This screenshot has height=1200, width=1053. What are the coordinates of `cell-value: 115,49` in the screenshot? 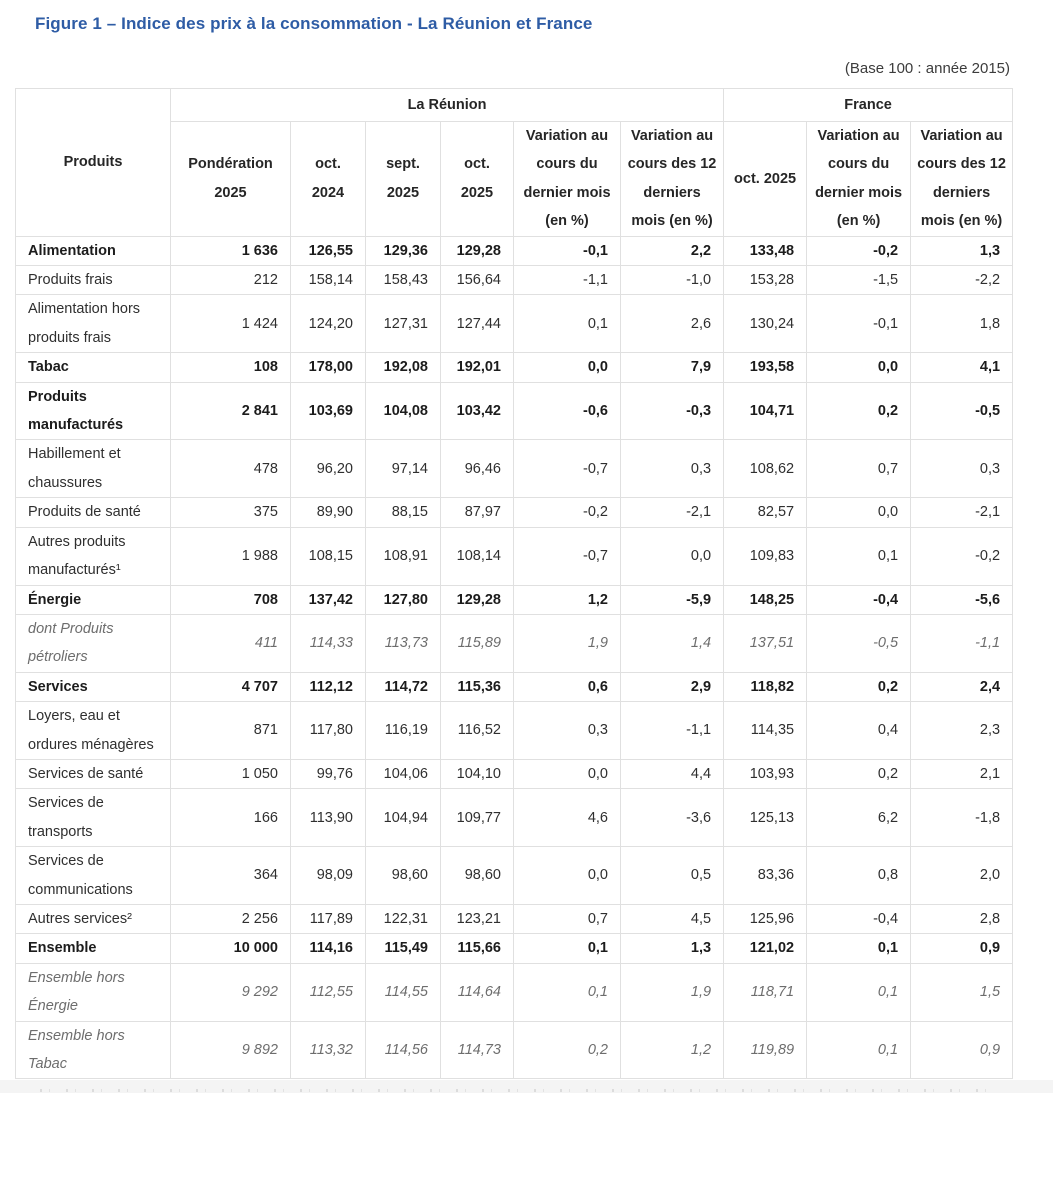 It's located at (403, 948).